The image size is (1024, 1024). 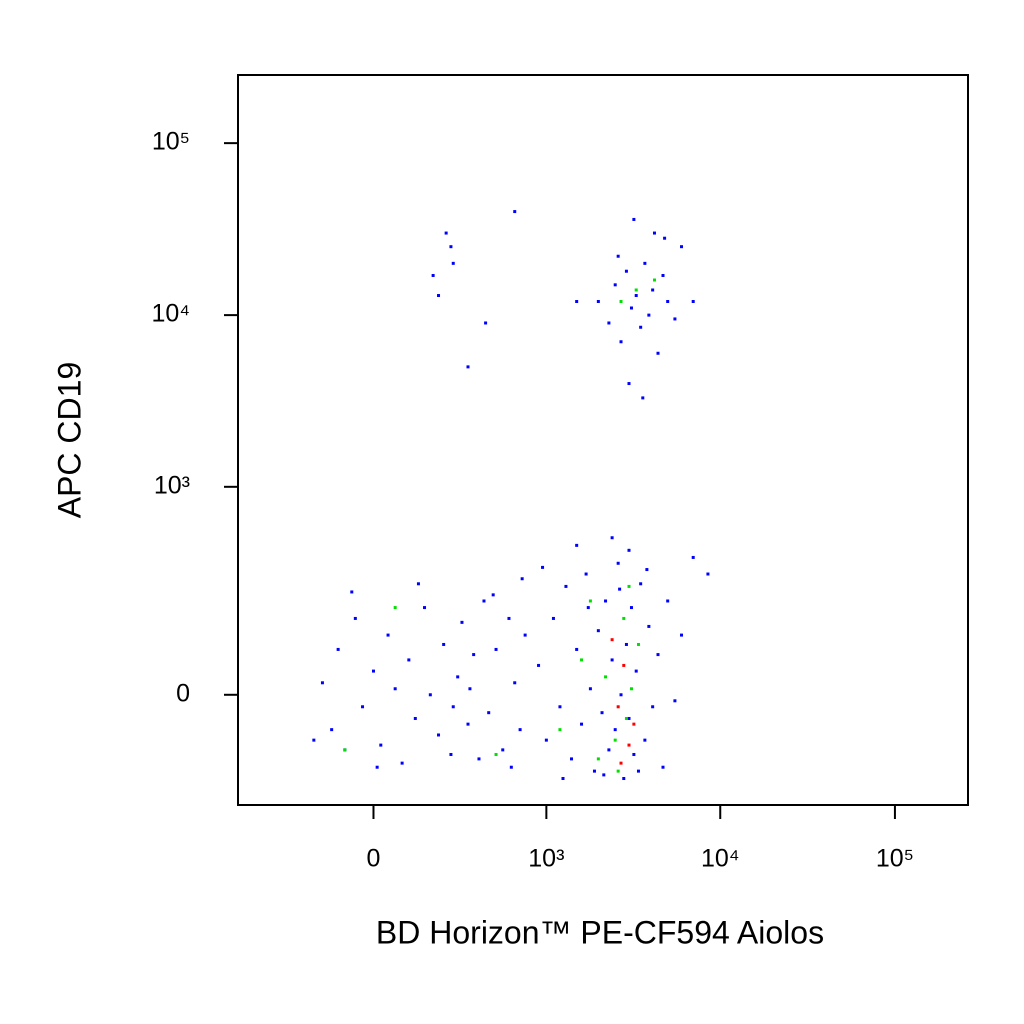 I want to click on y-tick-label: 0, so click(x=183, y=693).